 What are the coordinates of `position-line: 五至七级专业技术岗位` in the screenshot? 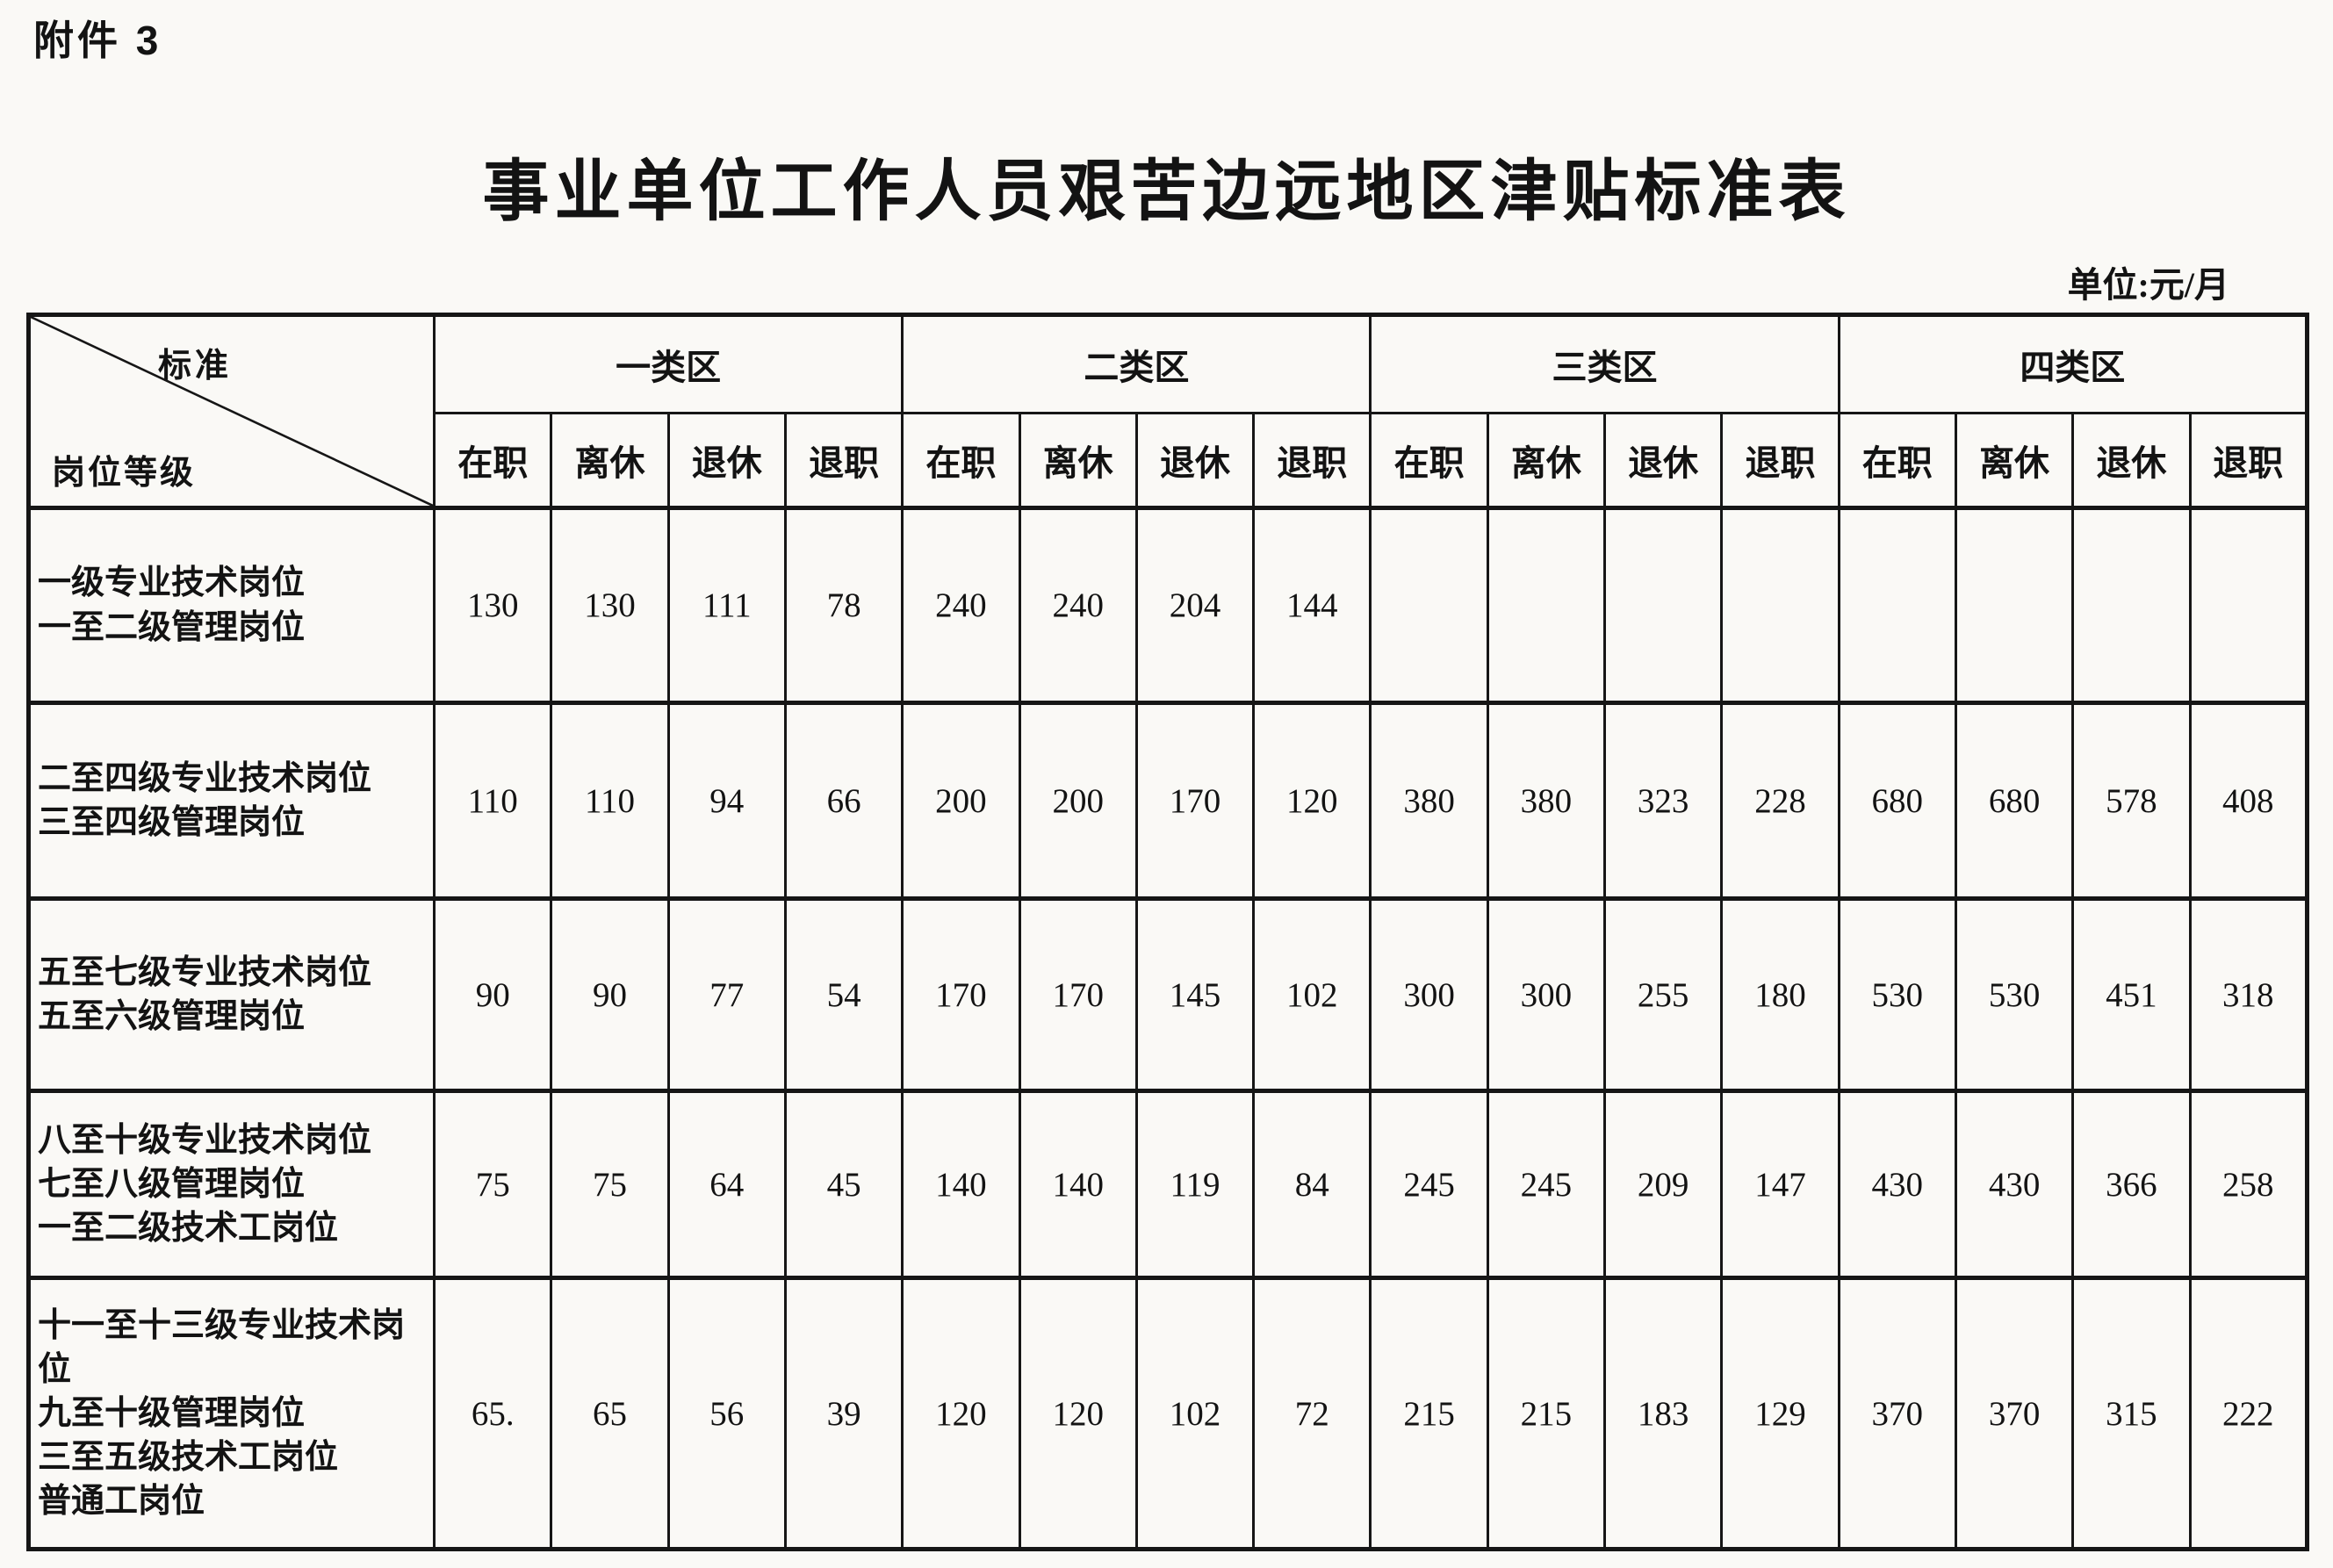 It's located at (205, 972).